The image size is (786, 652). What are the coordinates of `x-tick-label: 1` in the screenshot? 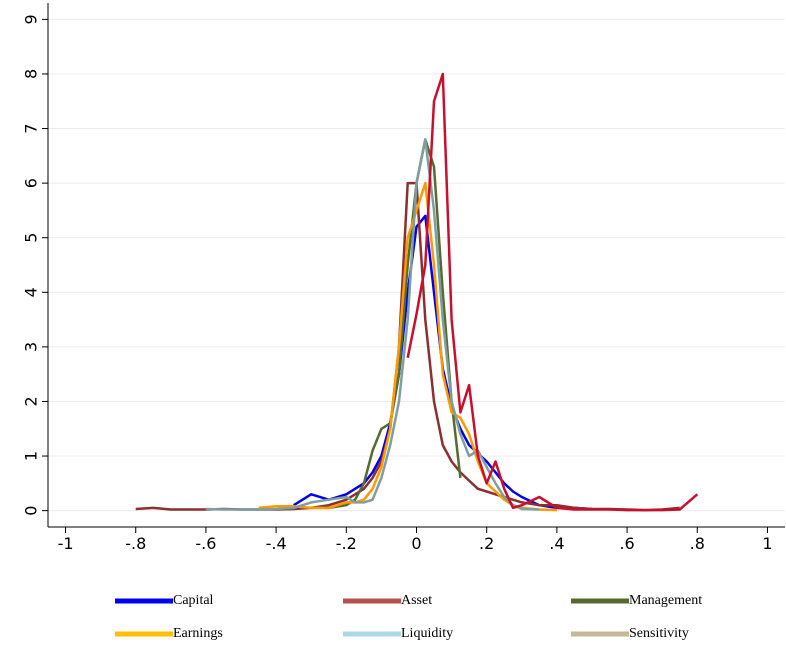 It's located at (767, 543).